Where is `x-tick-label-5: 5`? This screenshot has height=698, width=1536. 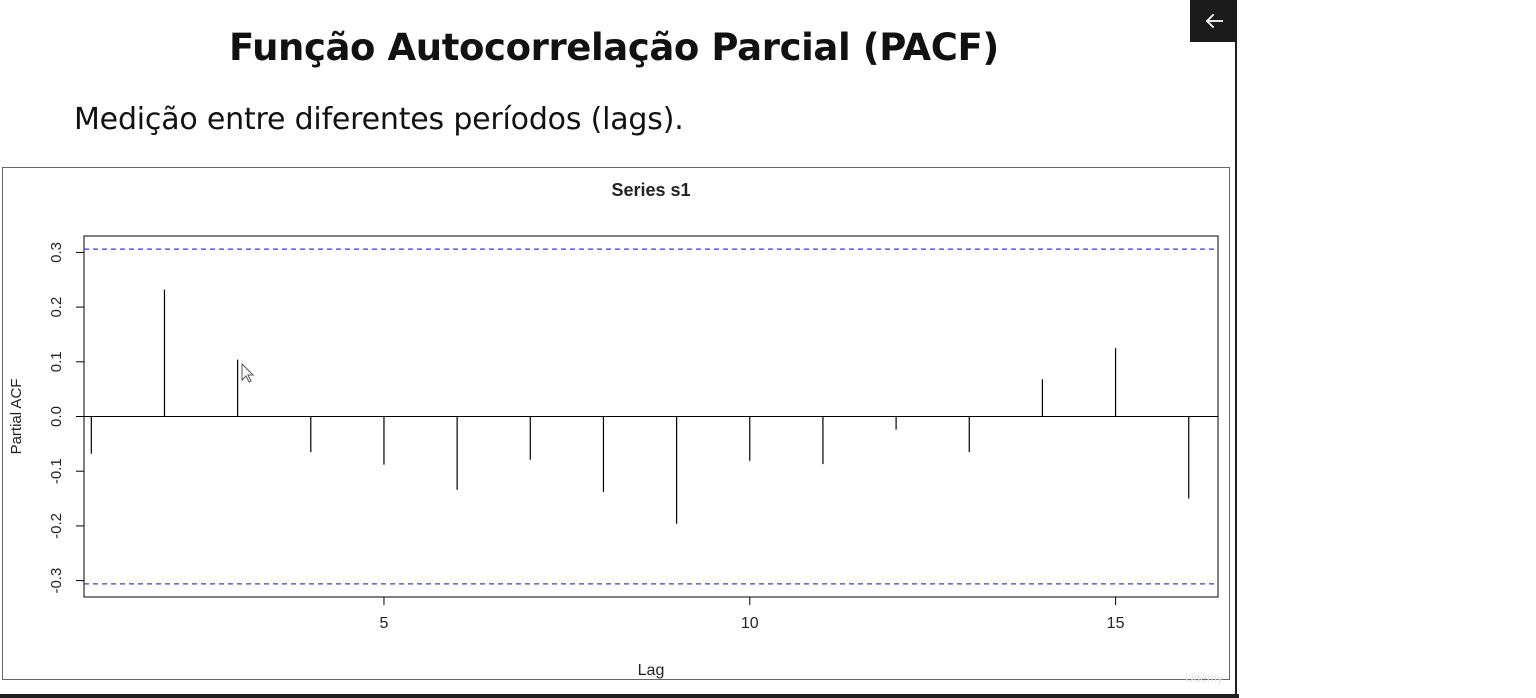 x-tick-label-5: 5 is located at coordinates (384, 623).